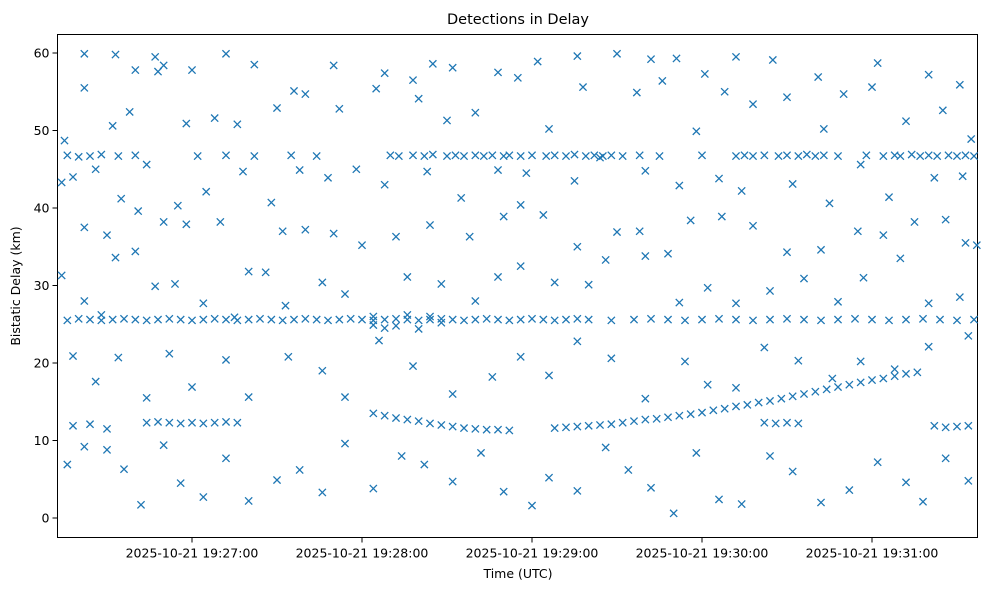 The image size is (989, 590). What do you see at coordinates (15, 285) in the screenshot?
I see `y-axis-label: Bistatic Delay (km)` at bounding box center [15, 285].